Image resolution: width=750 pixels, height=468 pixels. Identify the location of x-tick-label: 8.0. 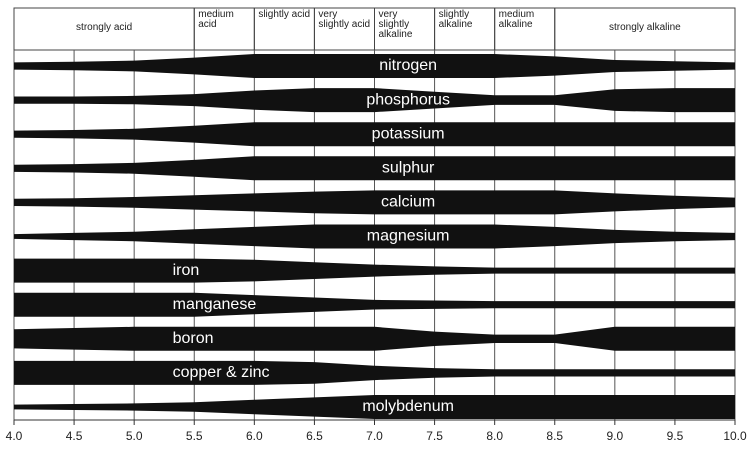
(494, 436).